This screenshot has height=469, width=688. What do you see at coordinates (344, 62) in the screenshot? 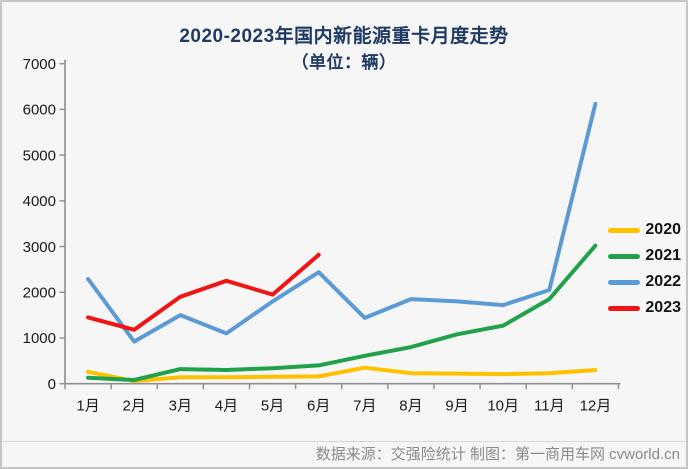
I see `chart-title-unit: （单位：辆）` at bounding box center [344, 62].